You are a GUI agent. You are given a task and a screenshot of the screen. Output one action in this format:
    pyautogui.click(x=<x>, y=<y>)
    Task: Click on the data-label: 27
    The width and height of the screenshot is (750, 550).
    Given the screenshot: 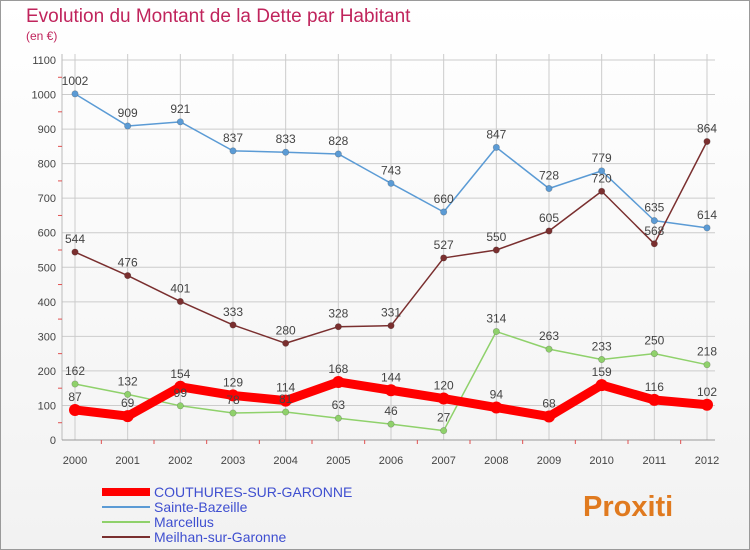 What is the action you would take?
    pyautogui.click(x=444, y=418)
    